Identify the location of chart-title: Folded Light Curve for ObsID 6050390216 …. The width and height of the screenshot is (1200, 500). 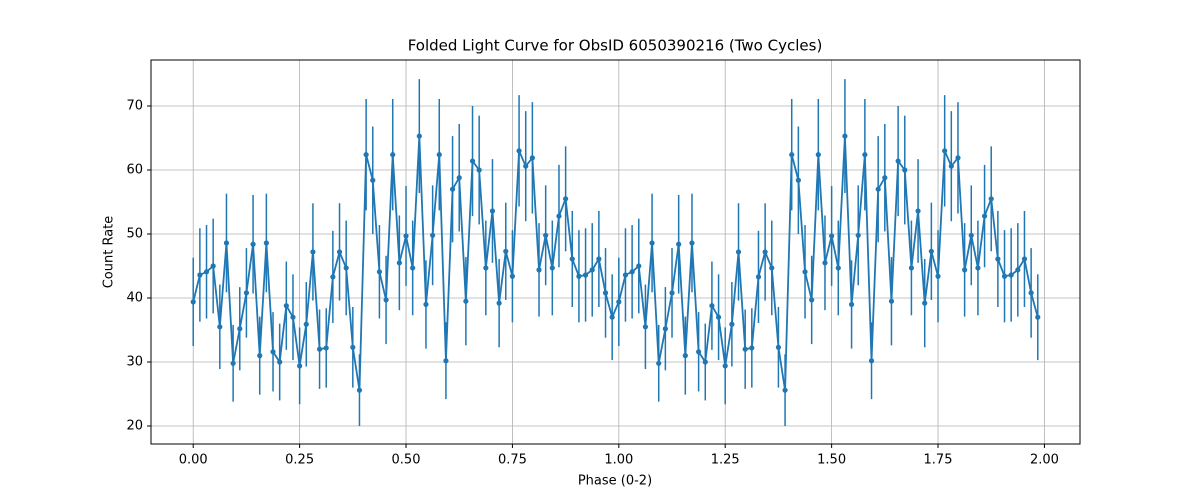
(615, 46).